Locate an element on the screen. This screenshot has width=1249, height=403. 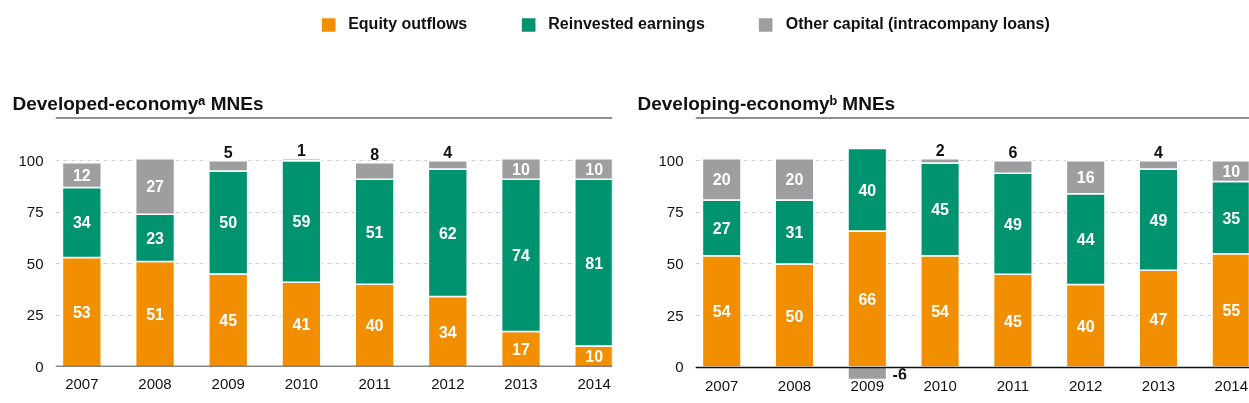
data-label: 2 is located at coordinates (940, 150).